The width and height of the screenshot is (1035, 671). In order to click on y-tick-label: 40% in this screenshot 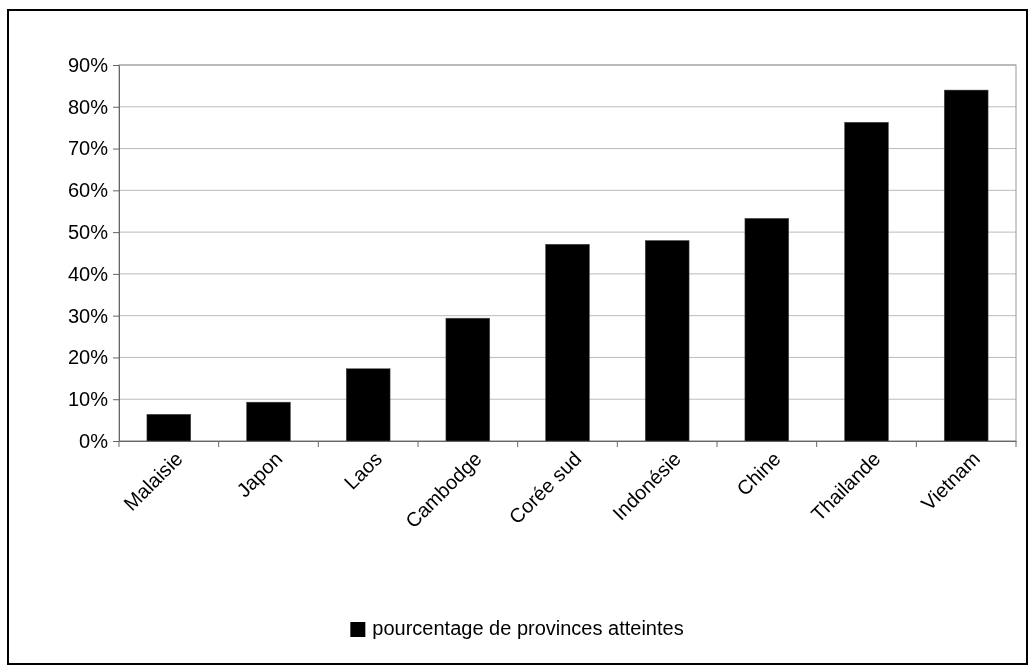, I will do `click(88, 273)`.